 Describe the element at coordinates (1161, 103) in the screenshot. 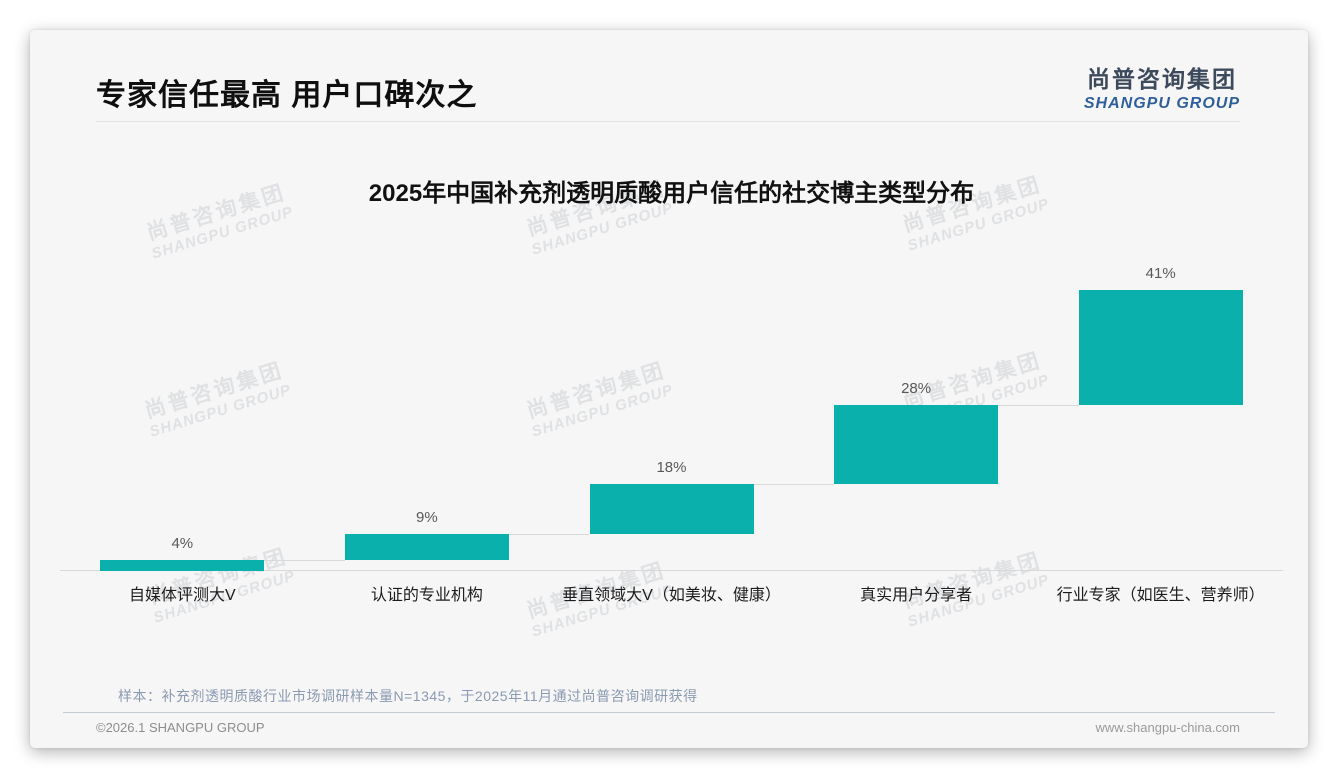

I see `brand-logo-en: SHANGPU GROUP` at that location.